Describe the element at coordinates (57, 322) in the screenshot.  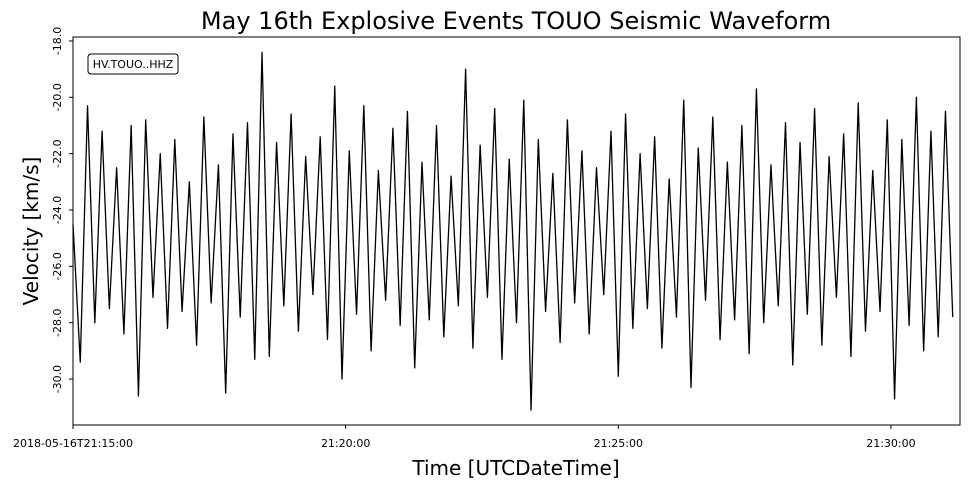
I see `y-tick-label: -28.0` at that location.